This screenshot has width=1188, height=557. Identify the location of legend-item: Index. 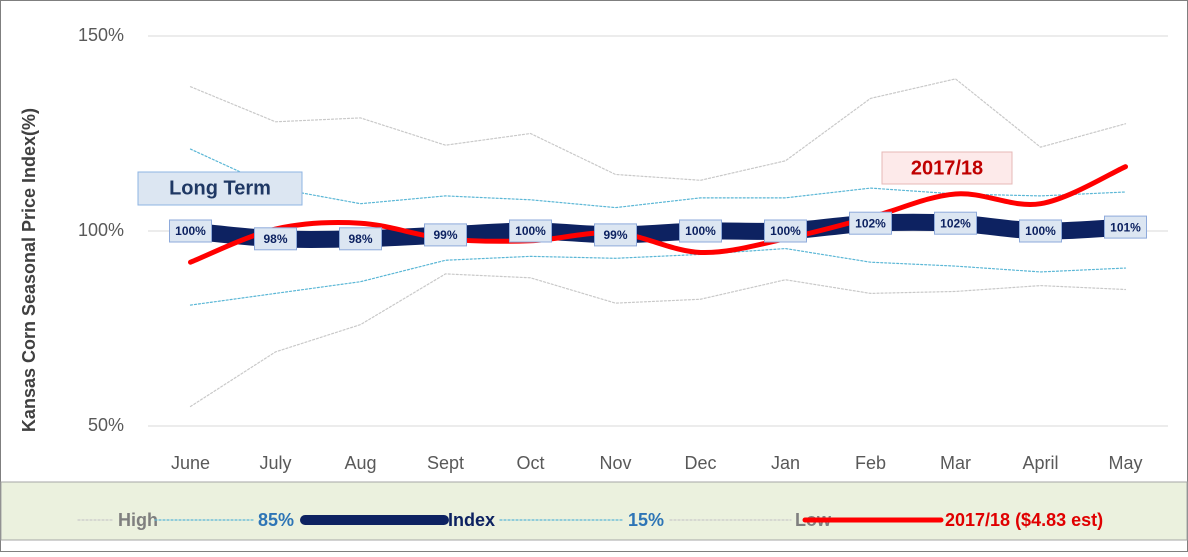
(397, 520).